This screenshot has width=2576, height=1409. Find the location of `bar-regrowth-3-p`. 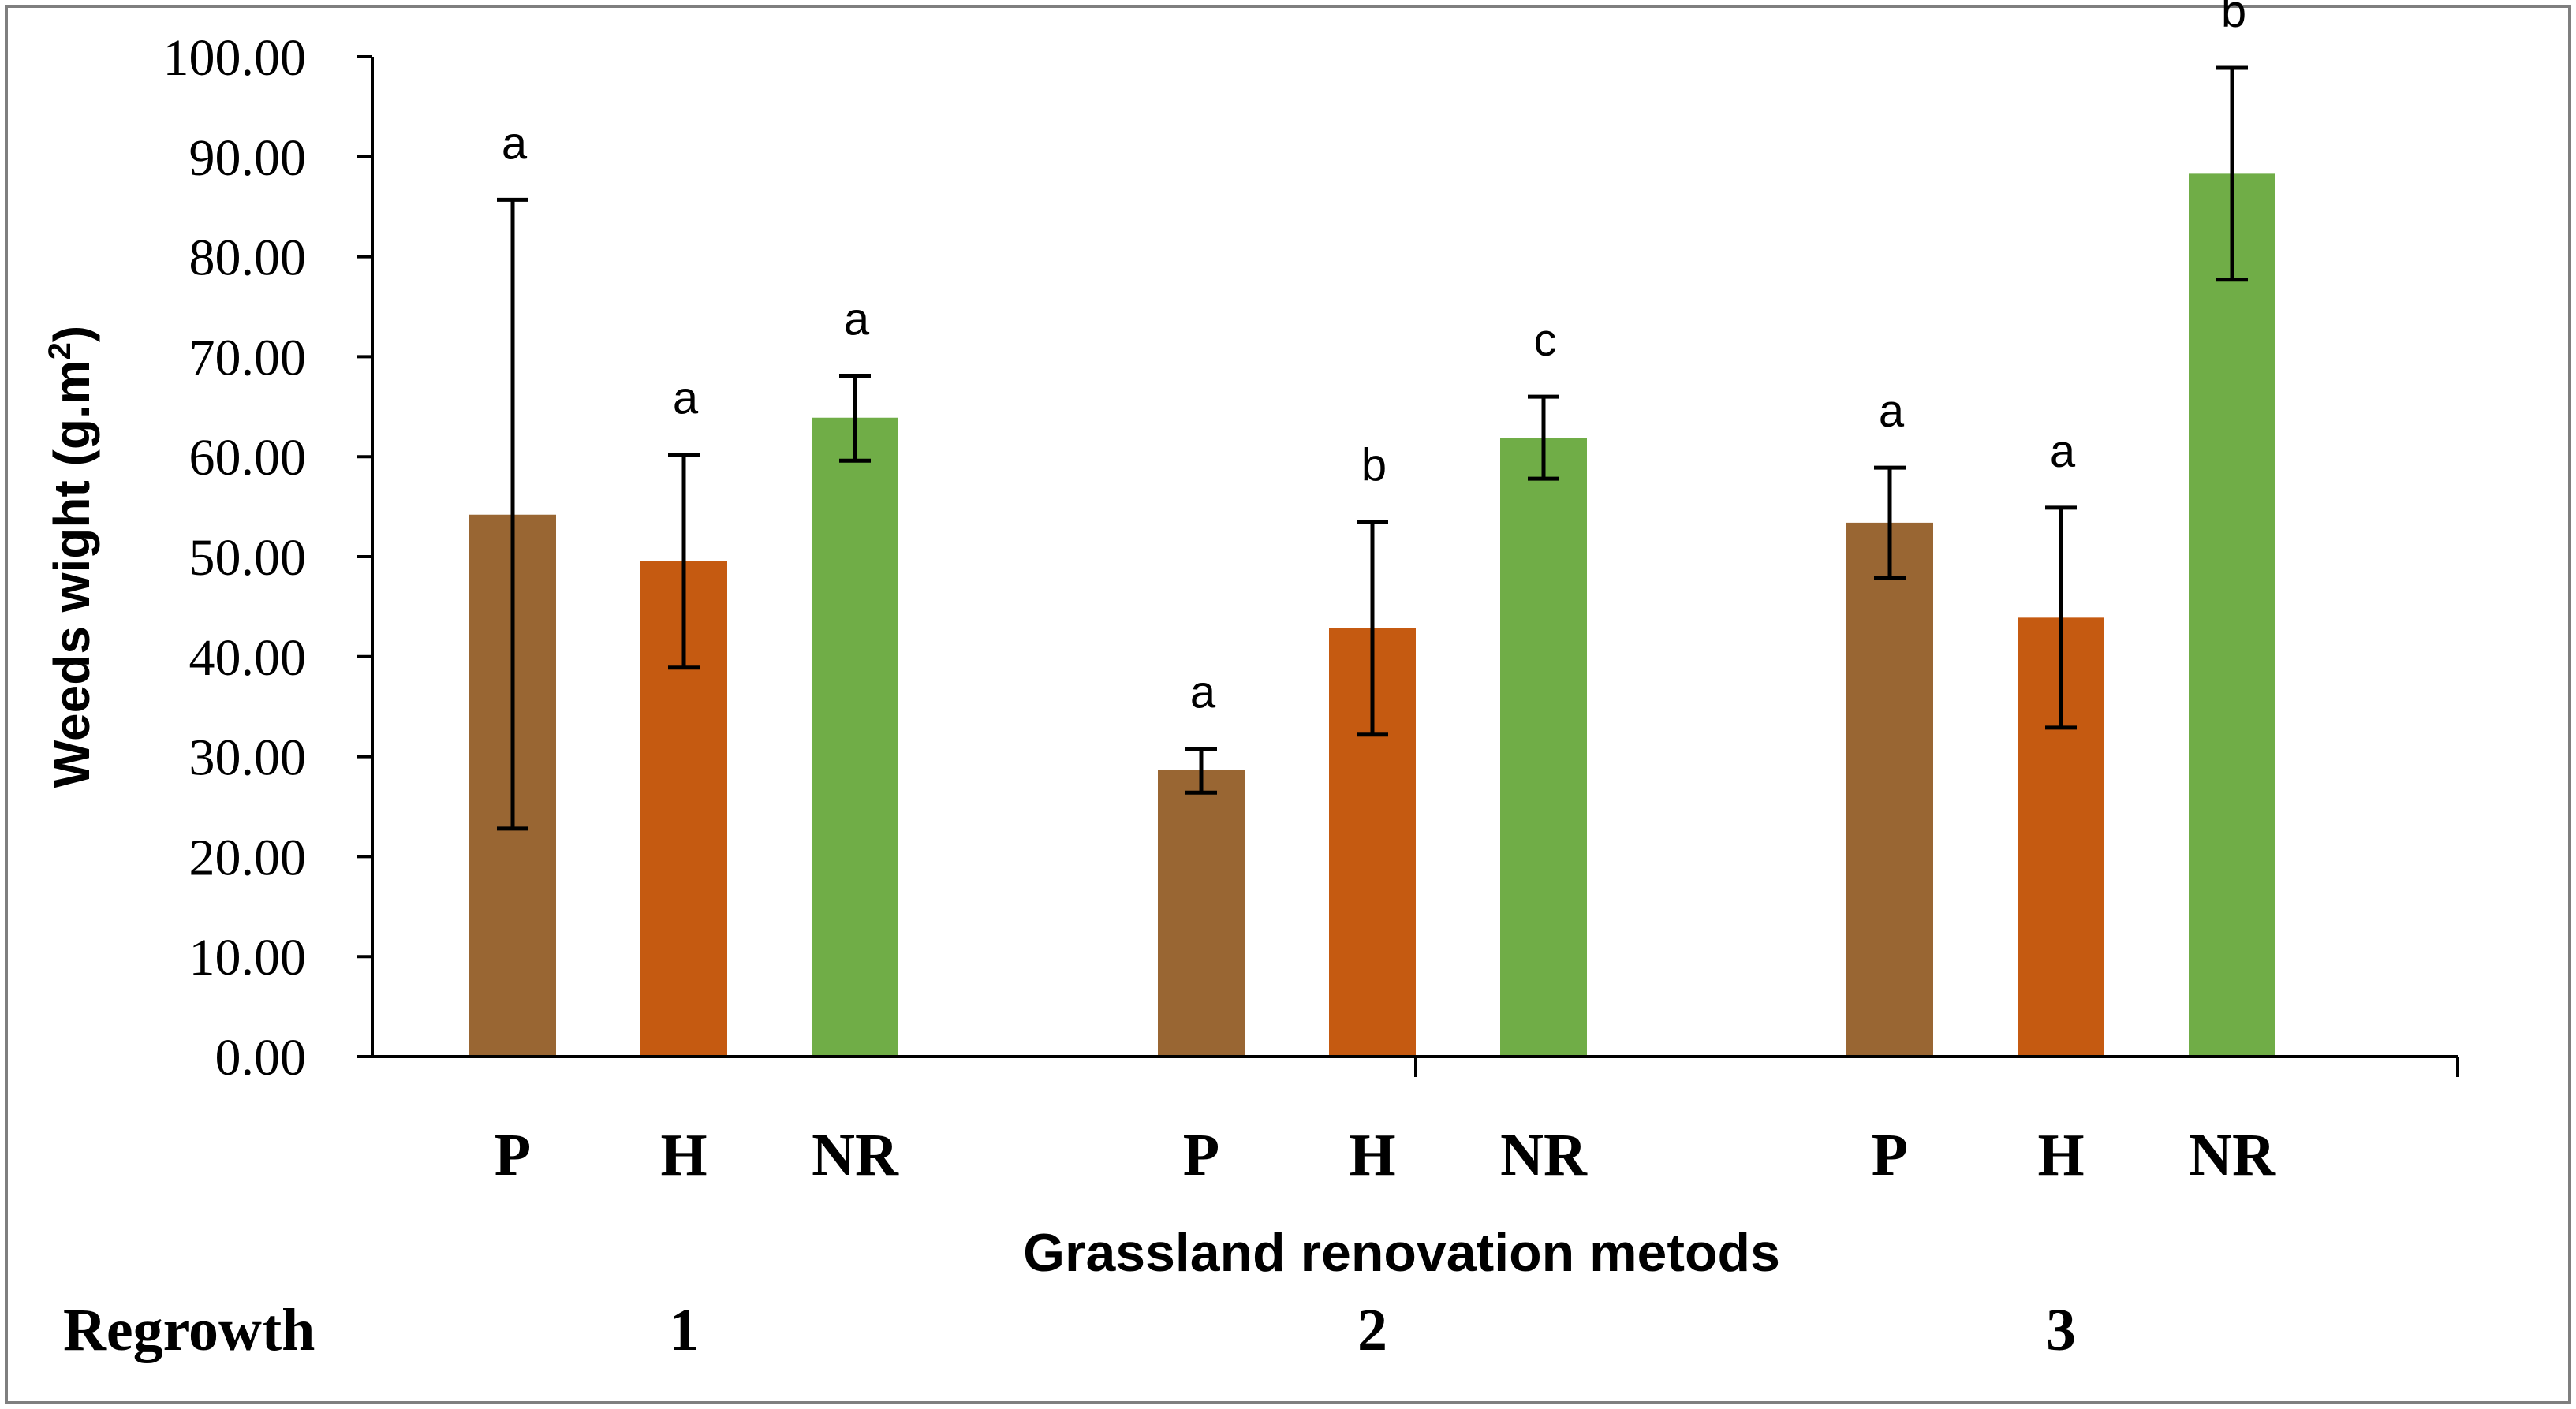

bar-regrowth-3-p is located at coordinates (1889, 790).